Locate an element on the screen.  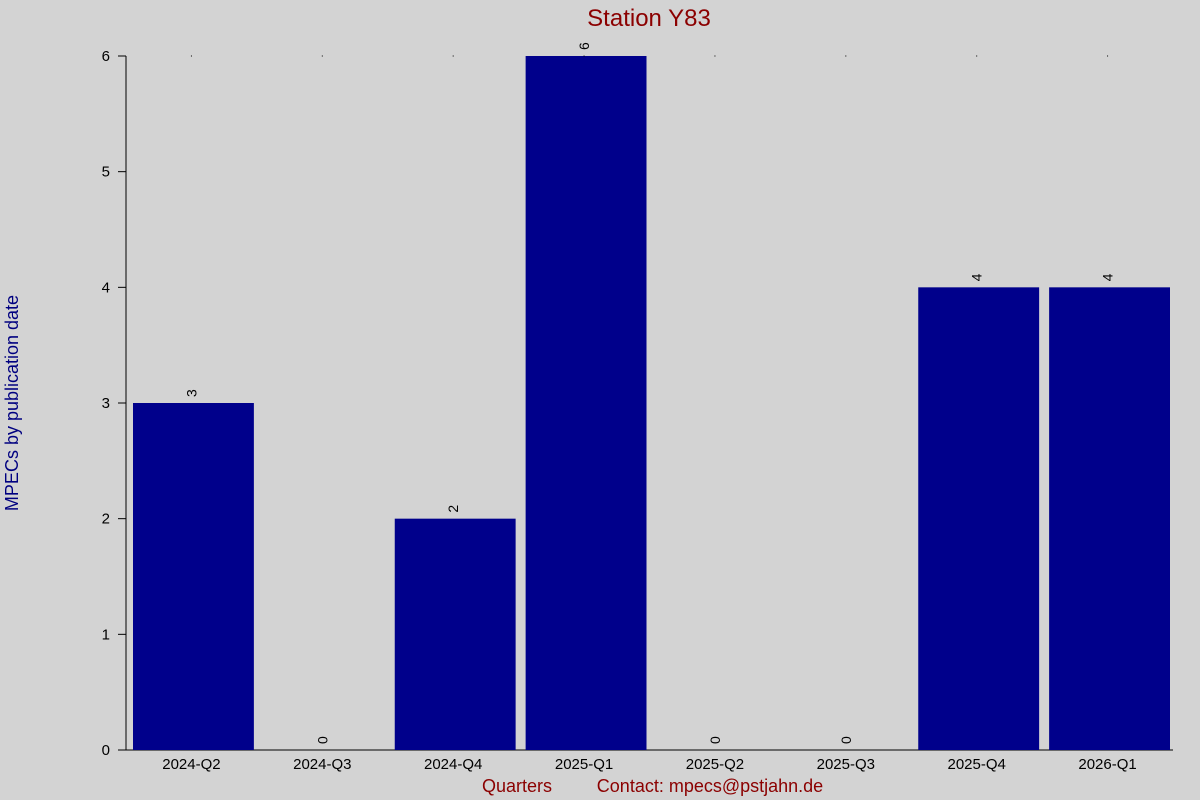
y-tick-label: 6 is located at coordinates (106, 56).